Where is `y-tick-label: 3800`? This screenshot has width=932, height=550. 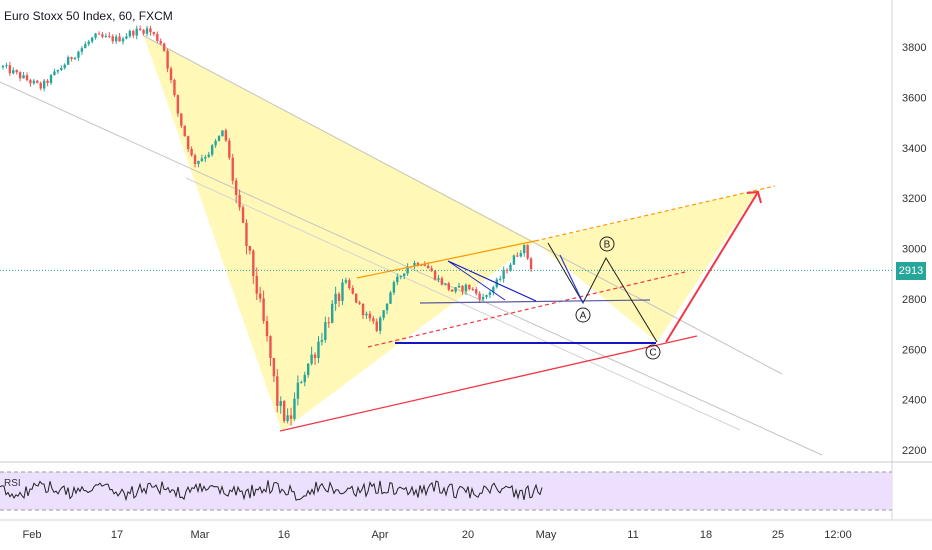
y-tick-label: 3800 is located at coordinates (914, 48).